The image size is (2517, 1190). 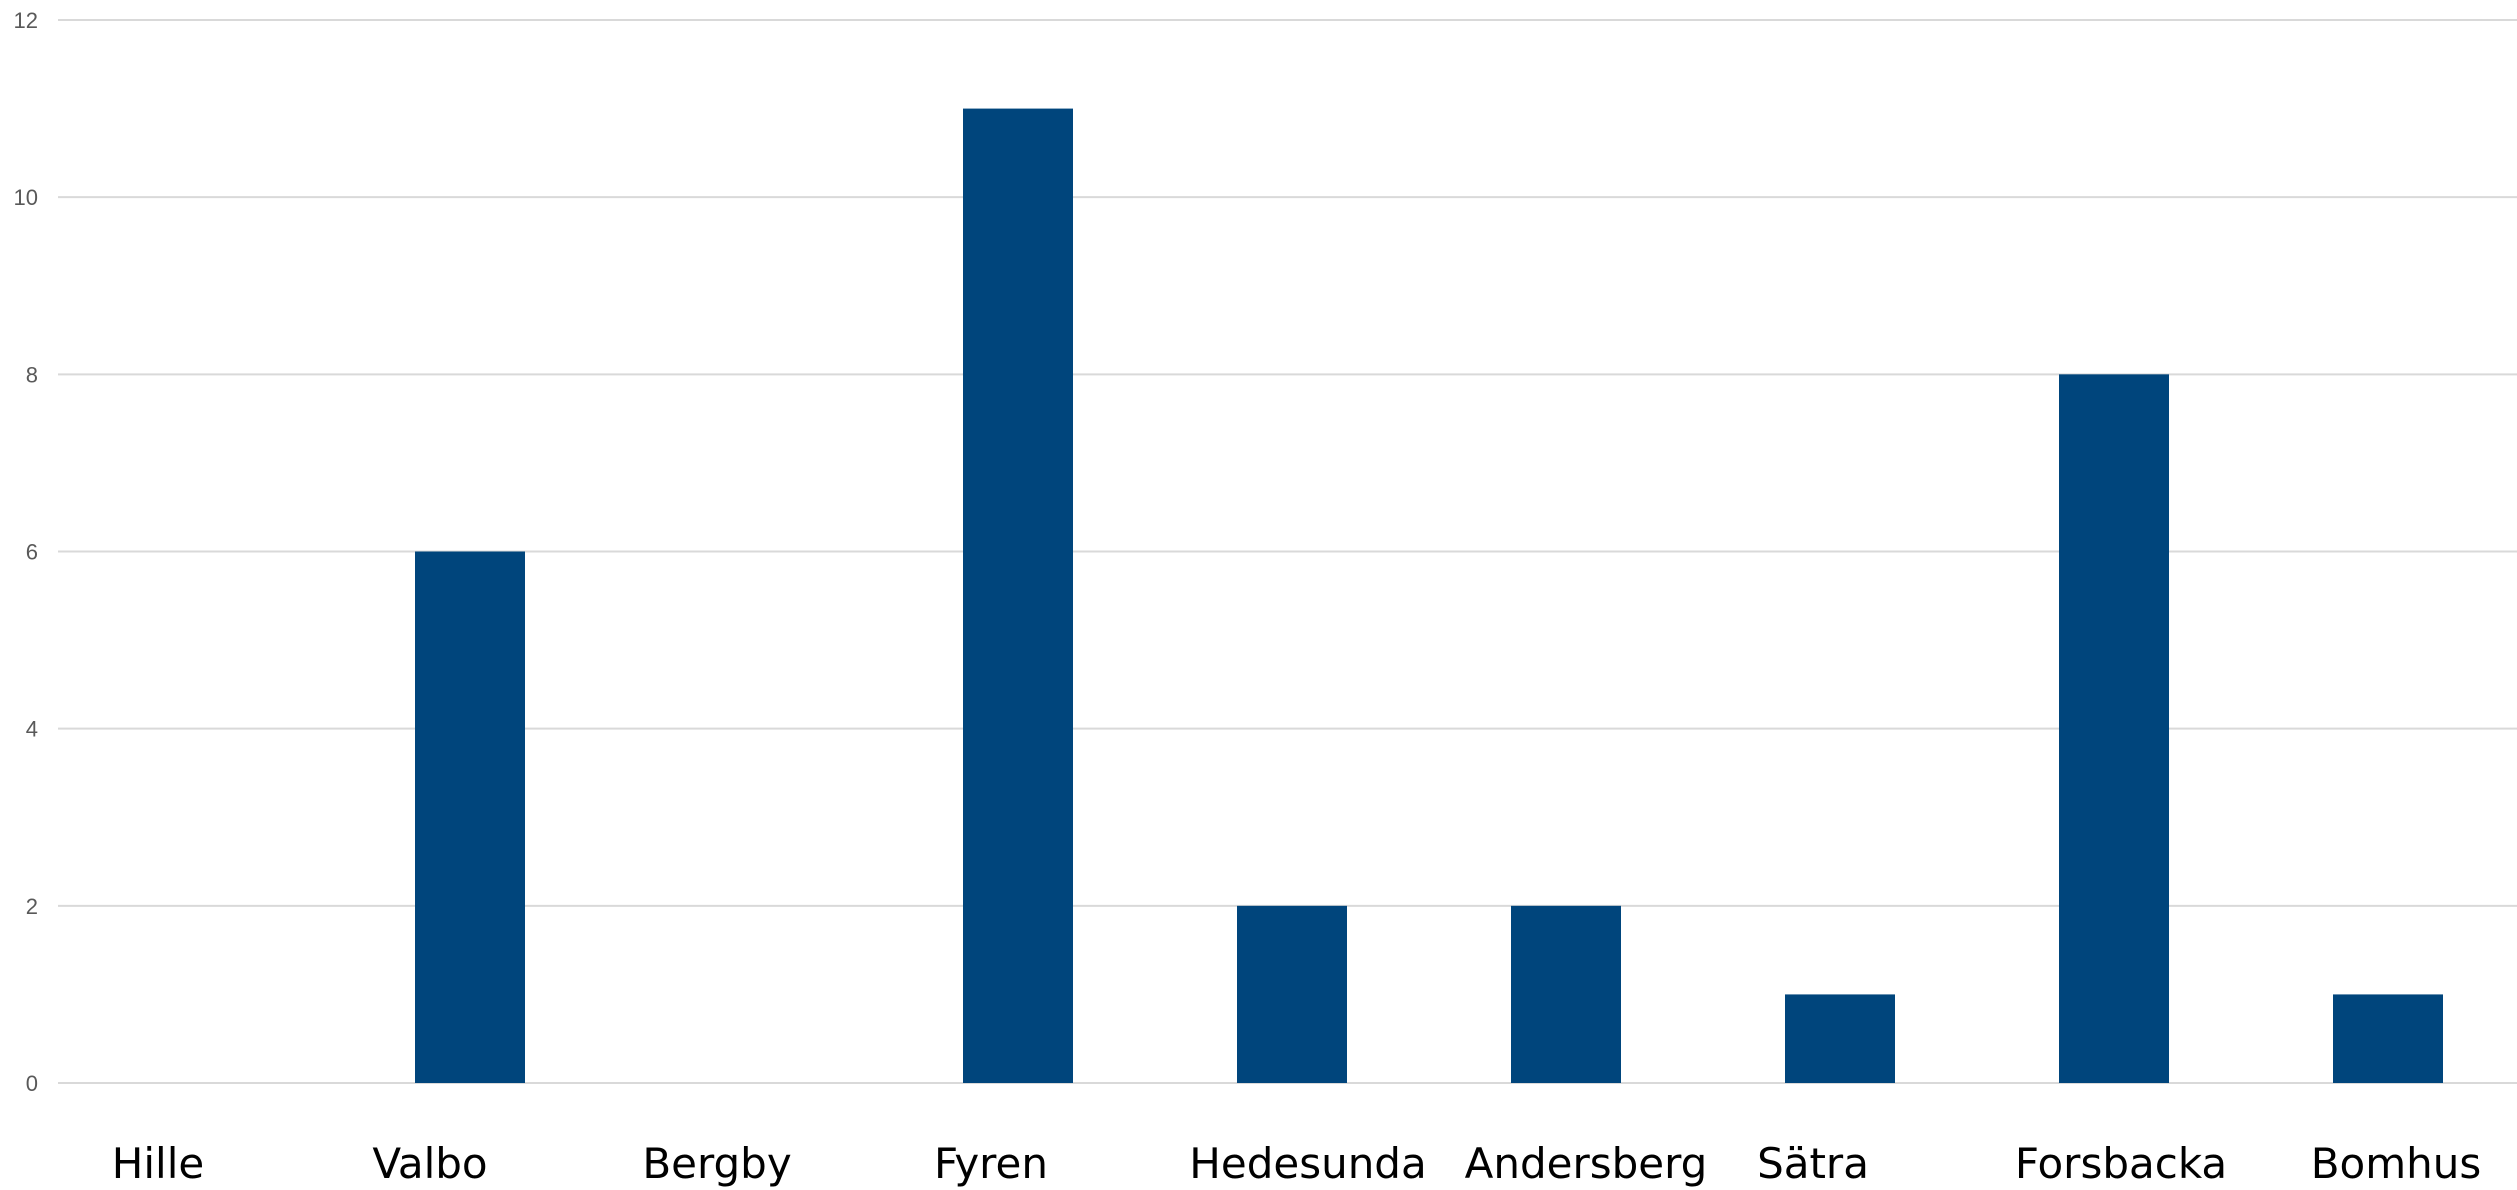 I want to click on bar-sätra, so click(x=1840, y=1038).